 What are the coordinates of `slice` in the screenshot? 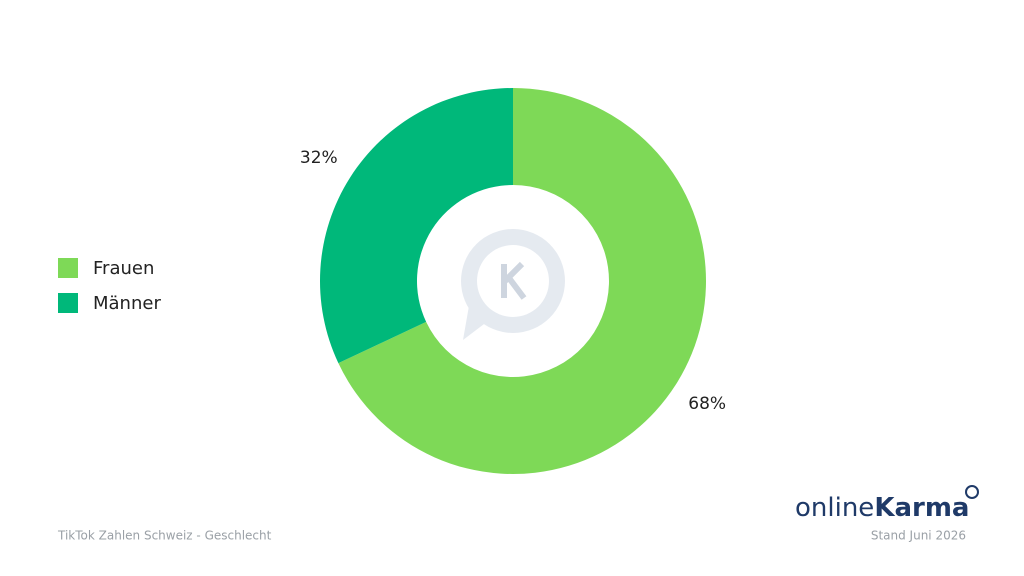 It's located at (416, 226).